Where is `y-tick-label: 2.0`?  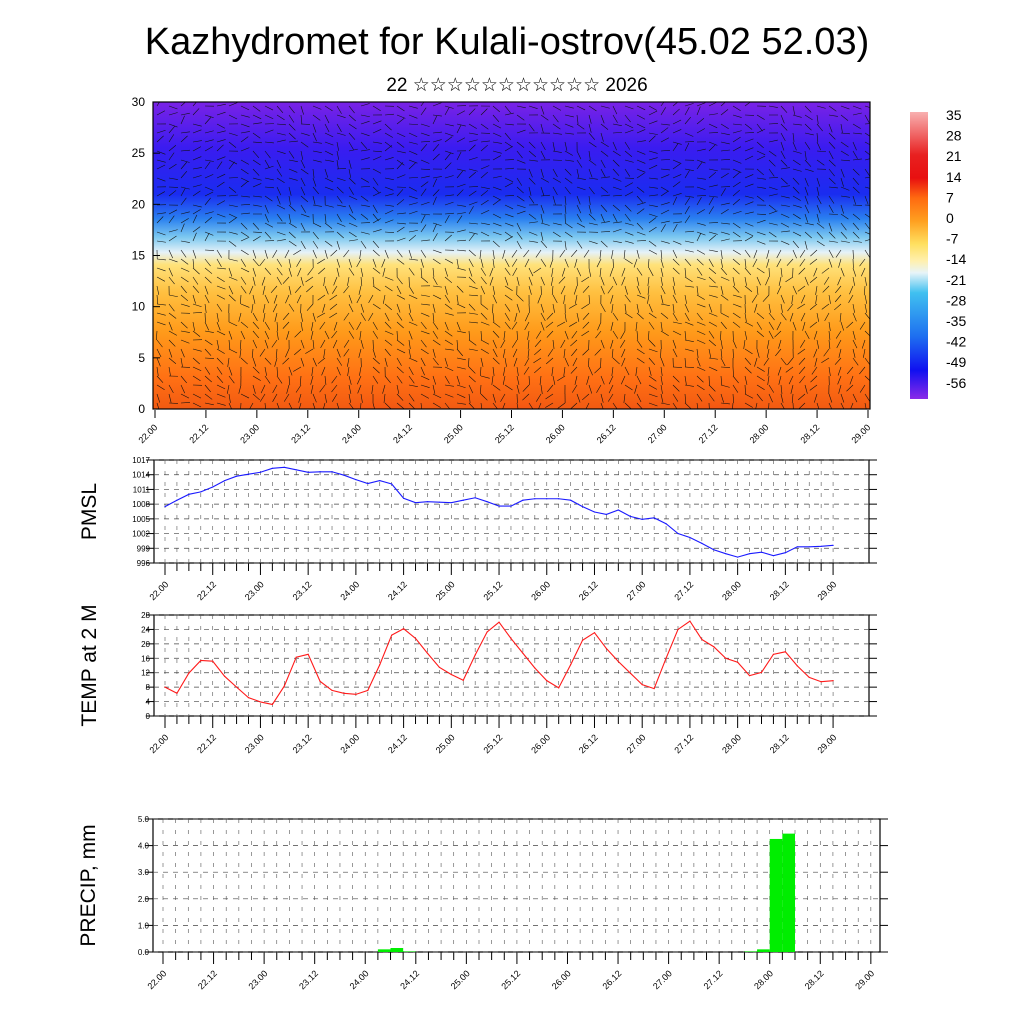
y-tick-label: 2.0 is located at coordinates (144, 899).